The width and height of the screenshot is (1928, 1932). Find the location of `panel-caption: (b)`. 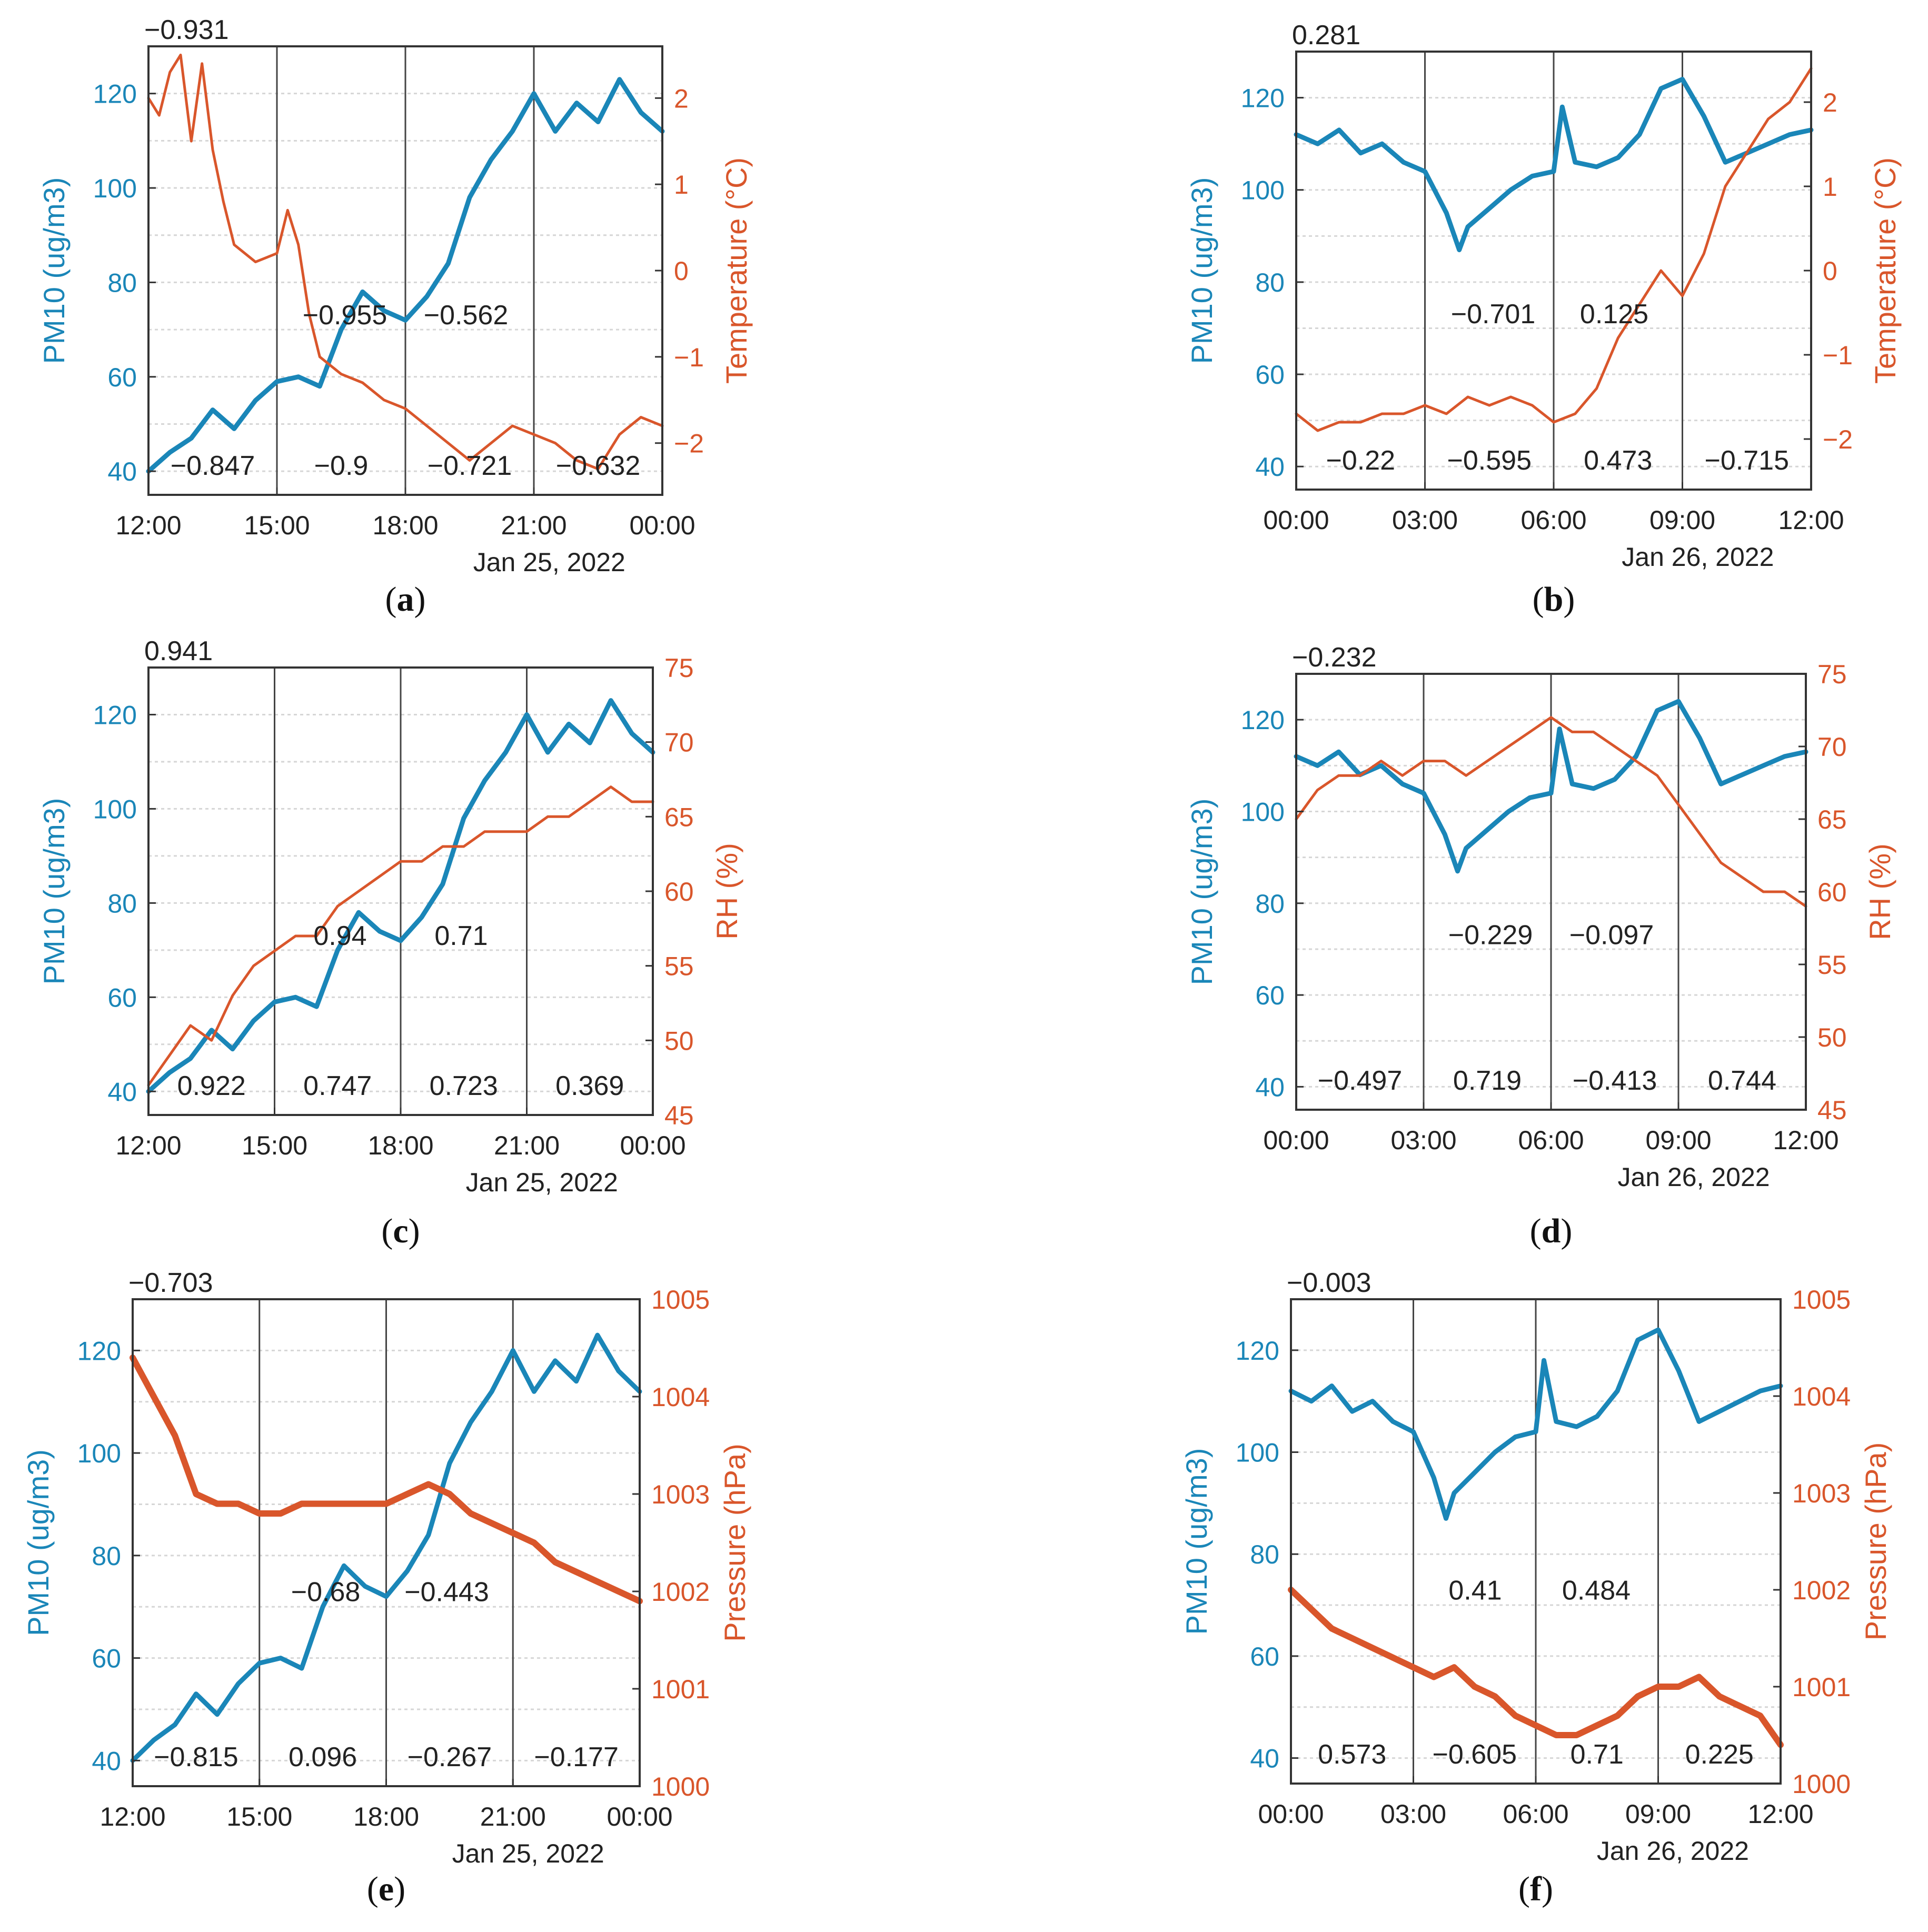

panel-caption: (b) is located at coordinates (1554, 599).